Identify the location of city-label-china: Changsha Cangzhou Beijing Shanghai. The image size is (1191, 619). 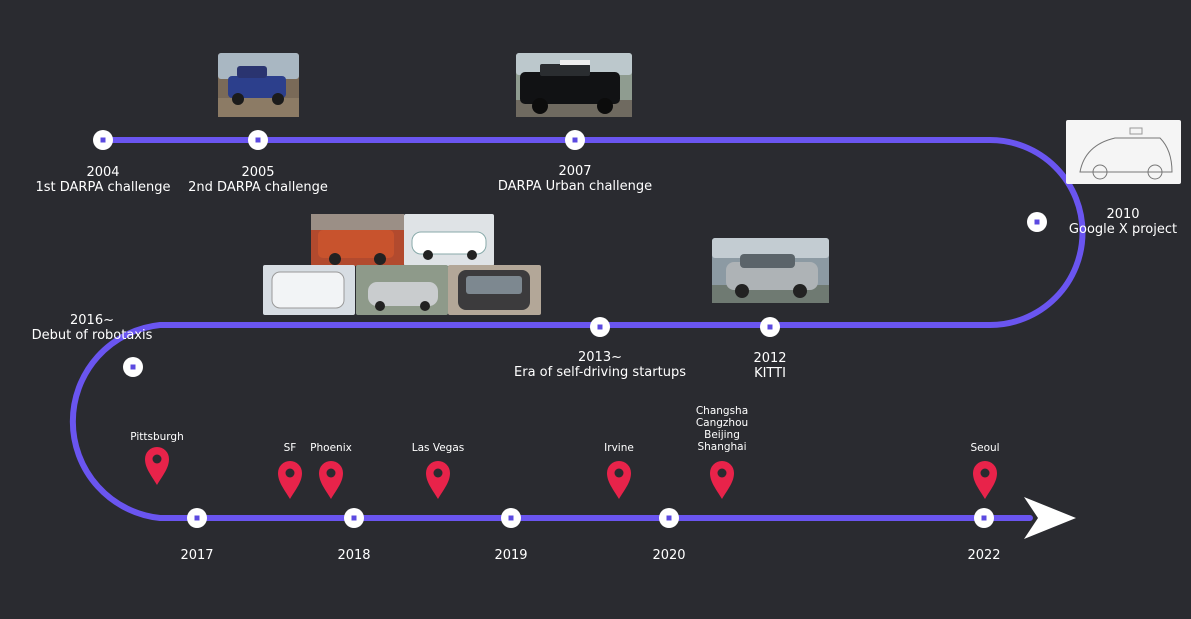
(722, 429).